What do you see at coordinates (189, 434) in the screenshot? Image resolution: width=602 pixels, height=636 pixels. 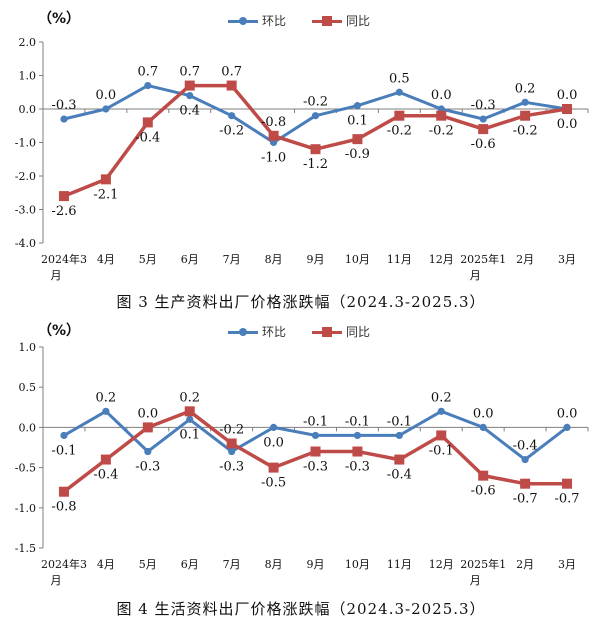 I see `data-label-hb: 0.1` at bounding box center [189, 434].